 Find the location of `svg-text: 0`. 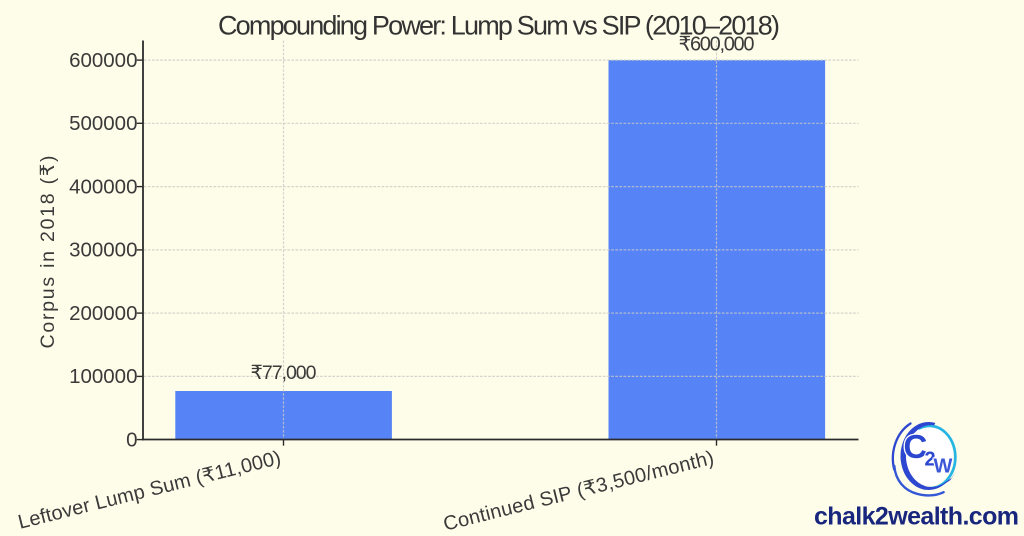

svg-text: 0 is located at coordinates (131, 439).